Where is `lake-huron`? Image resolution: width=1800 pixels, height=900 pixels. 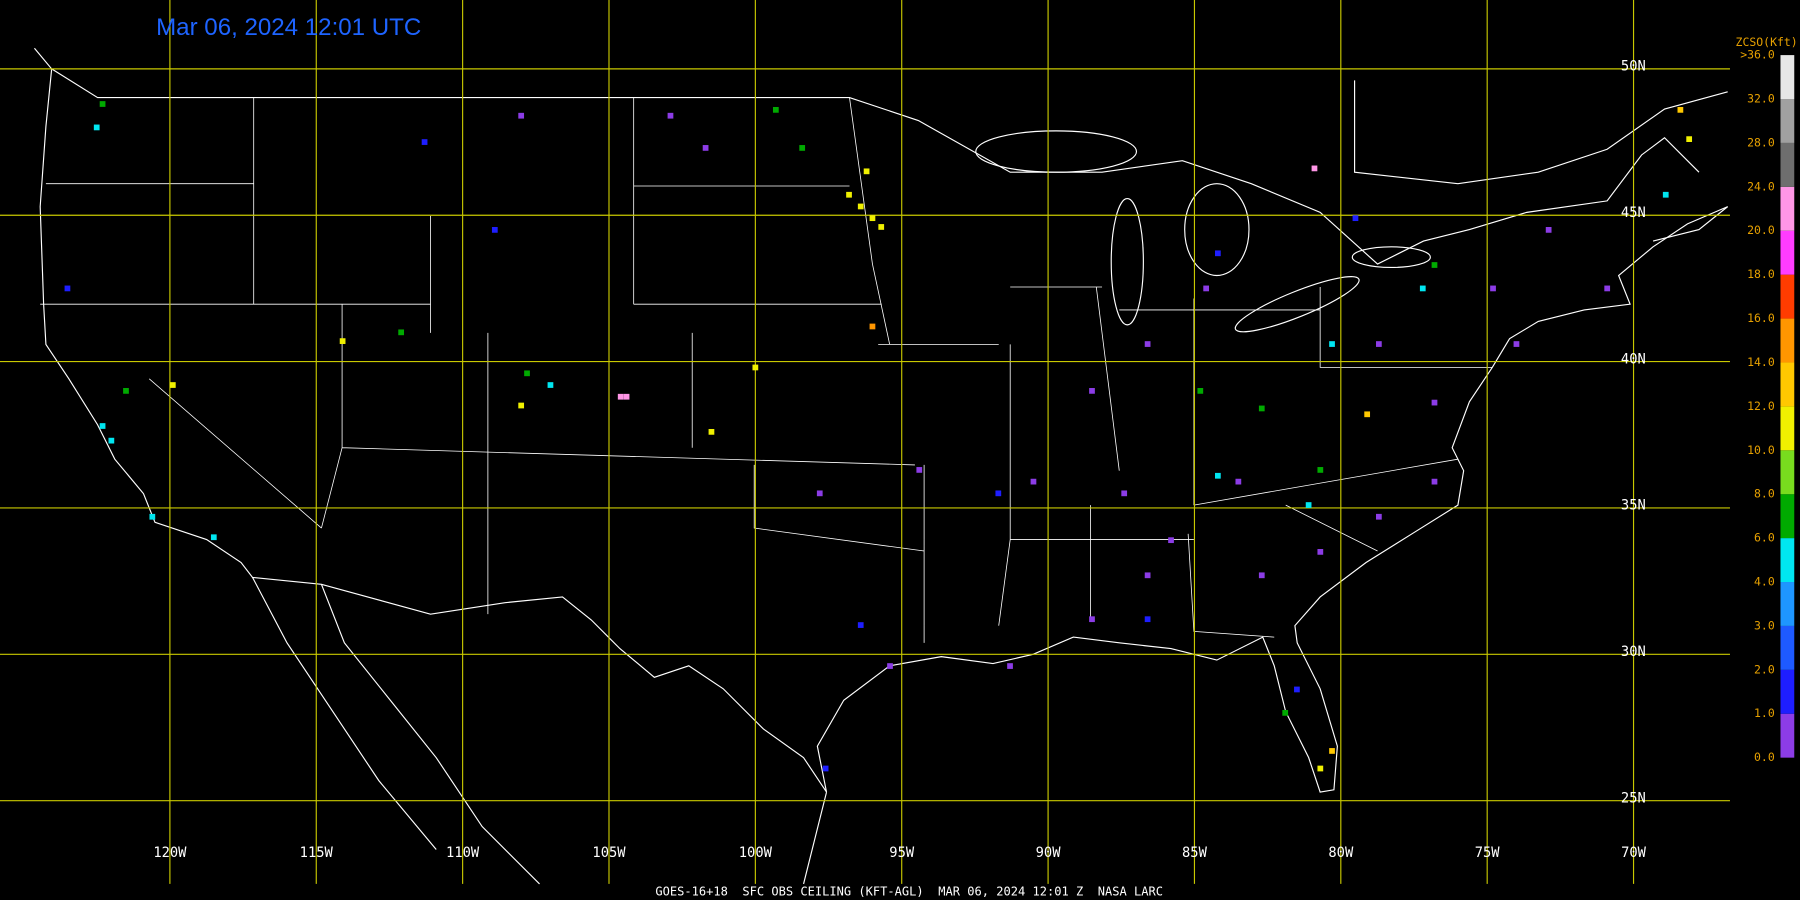 lake-huron is located at coordinates (1217, 230).